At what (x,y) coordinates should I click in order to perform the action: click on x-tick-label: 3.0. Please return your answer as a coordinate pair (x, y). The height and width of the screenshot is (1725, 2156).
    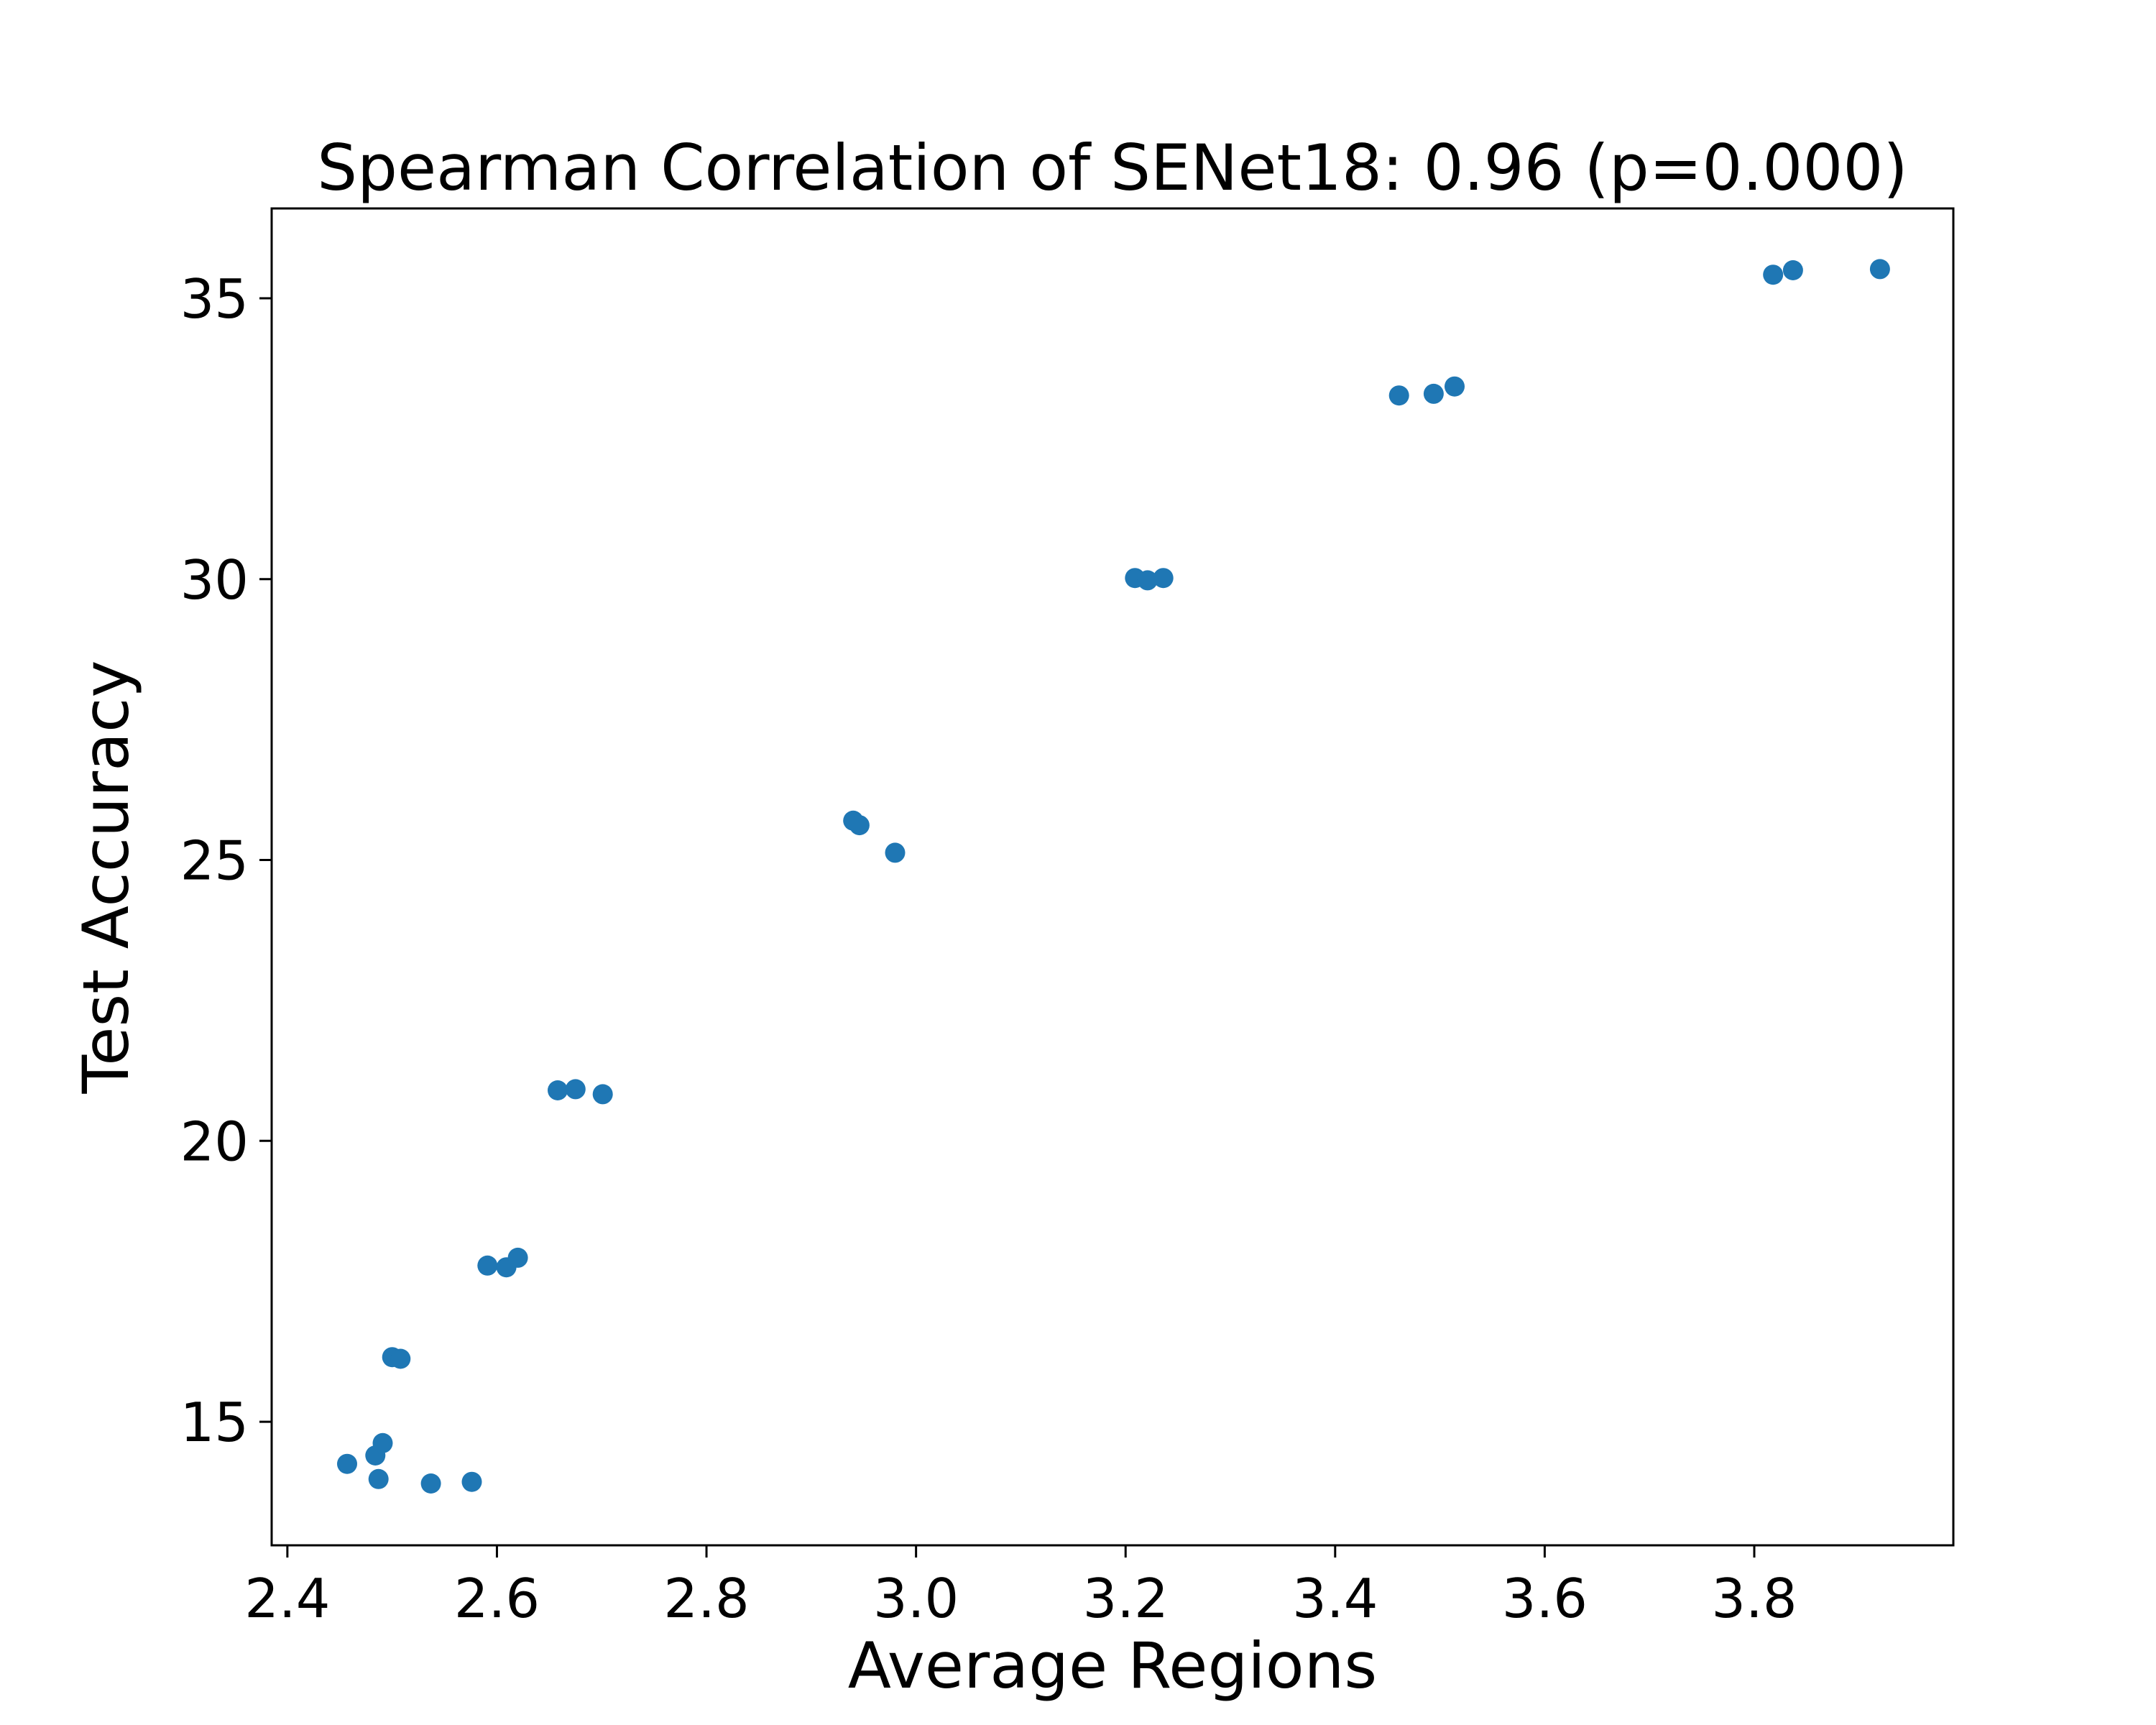
    Looking at the image, I should click on (916, 1598).